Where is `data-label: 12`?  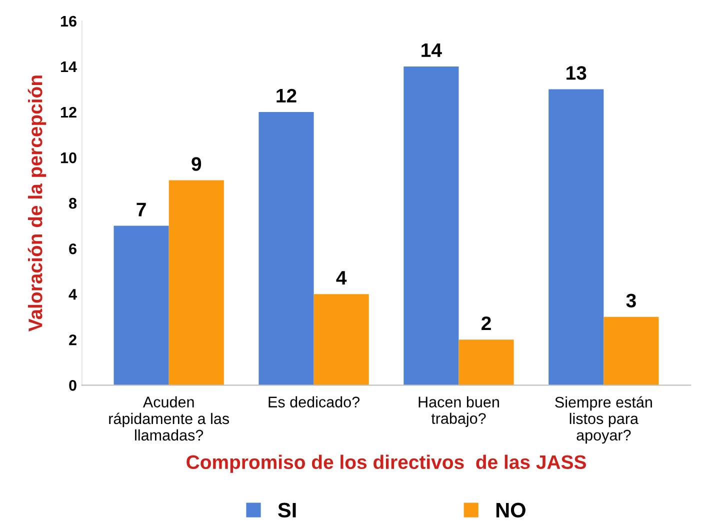
data-label: 12 is located at coordinates (286, 95).